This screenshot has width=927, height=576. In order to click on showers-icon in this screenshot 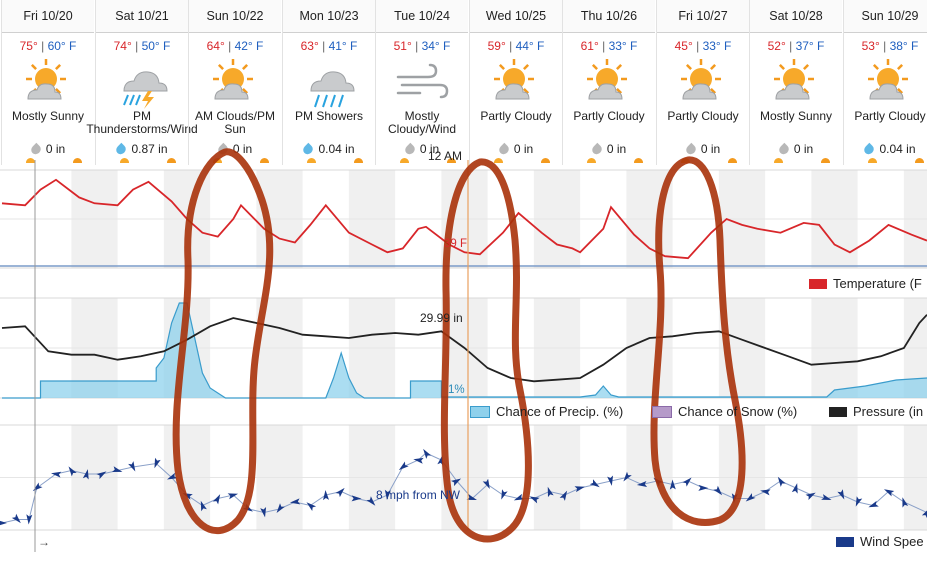, I will do `click(329, 82)`.